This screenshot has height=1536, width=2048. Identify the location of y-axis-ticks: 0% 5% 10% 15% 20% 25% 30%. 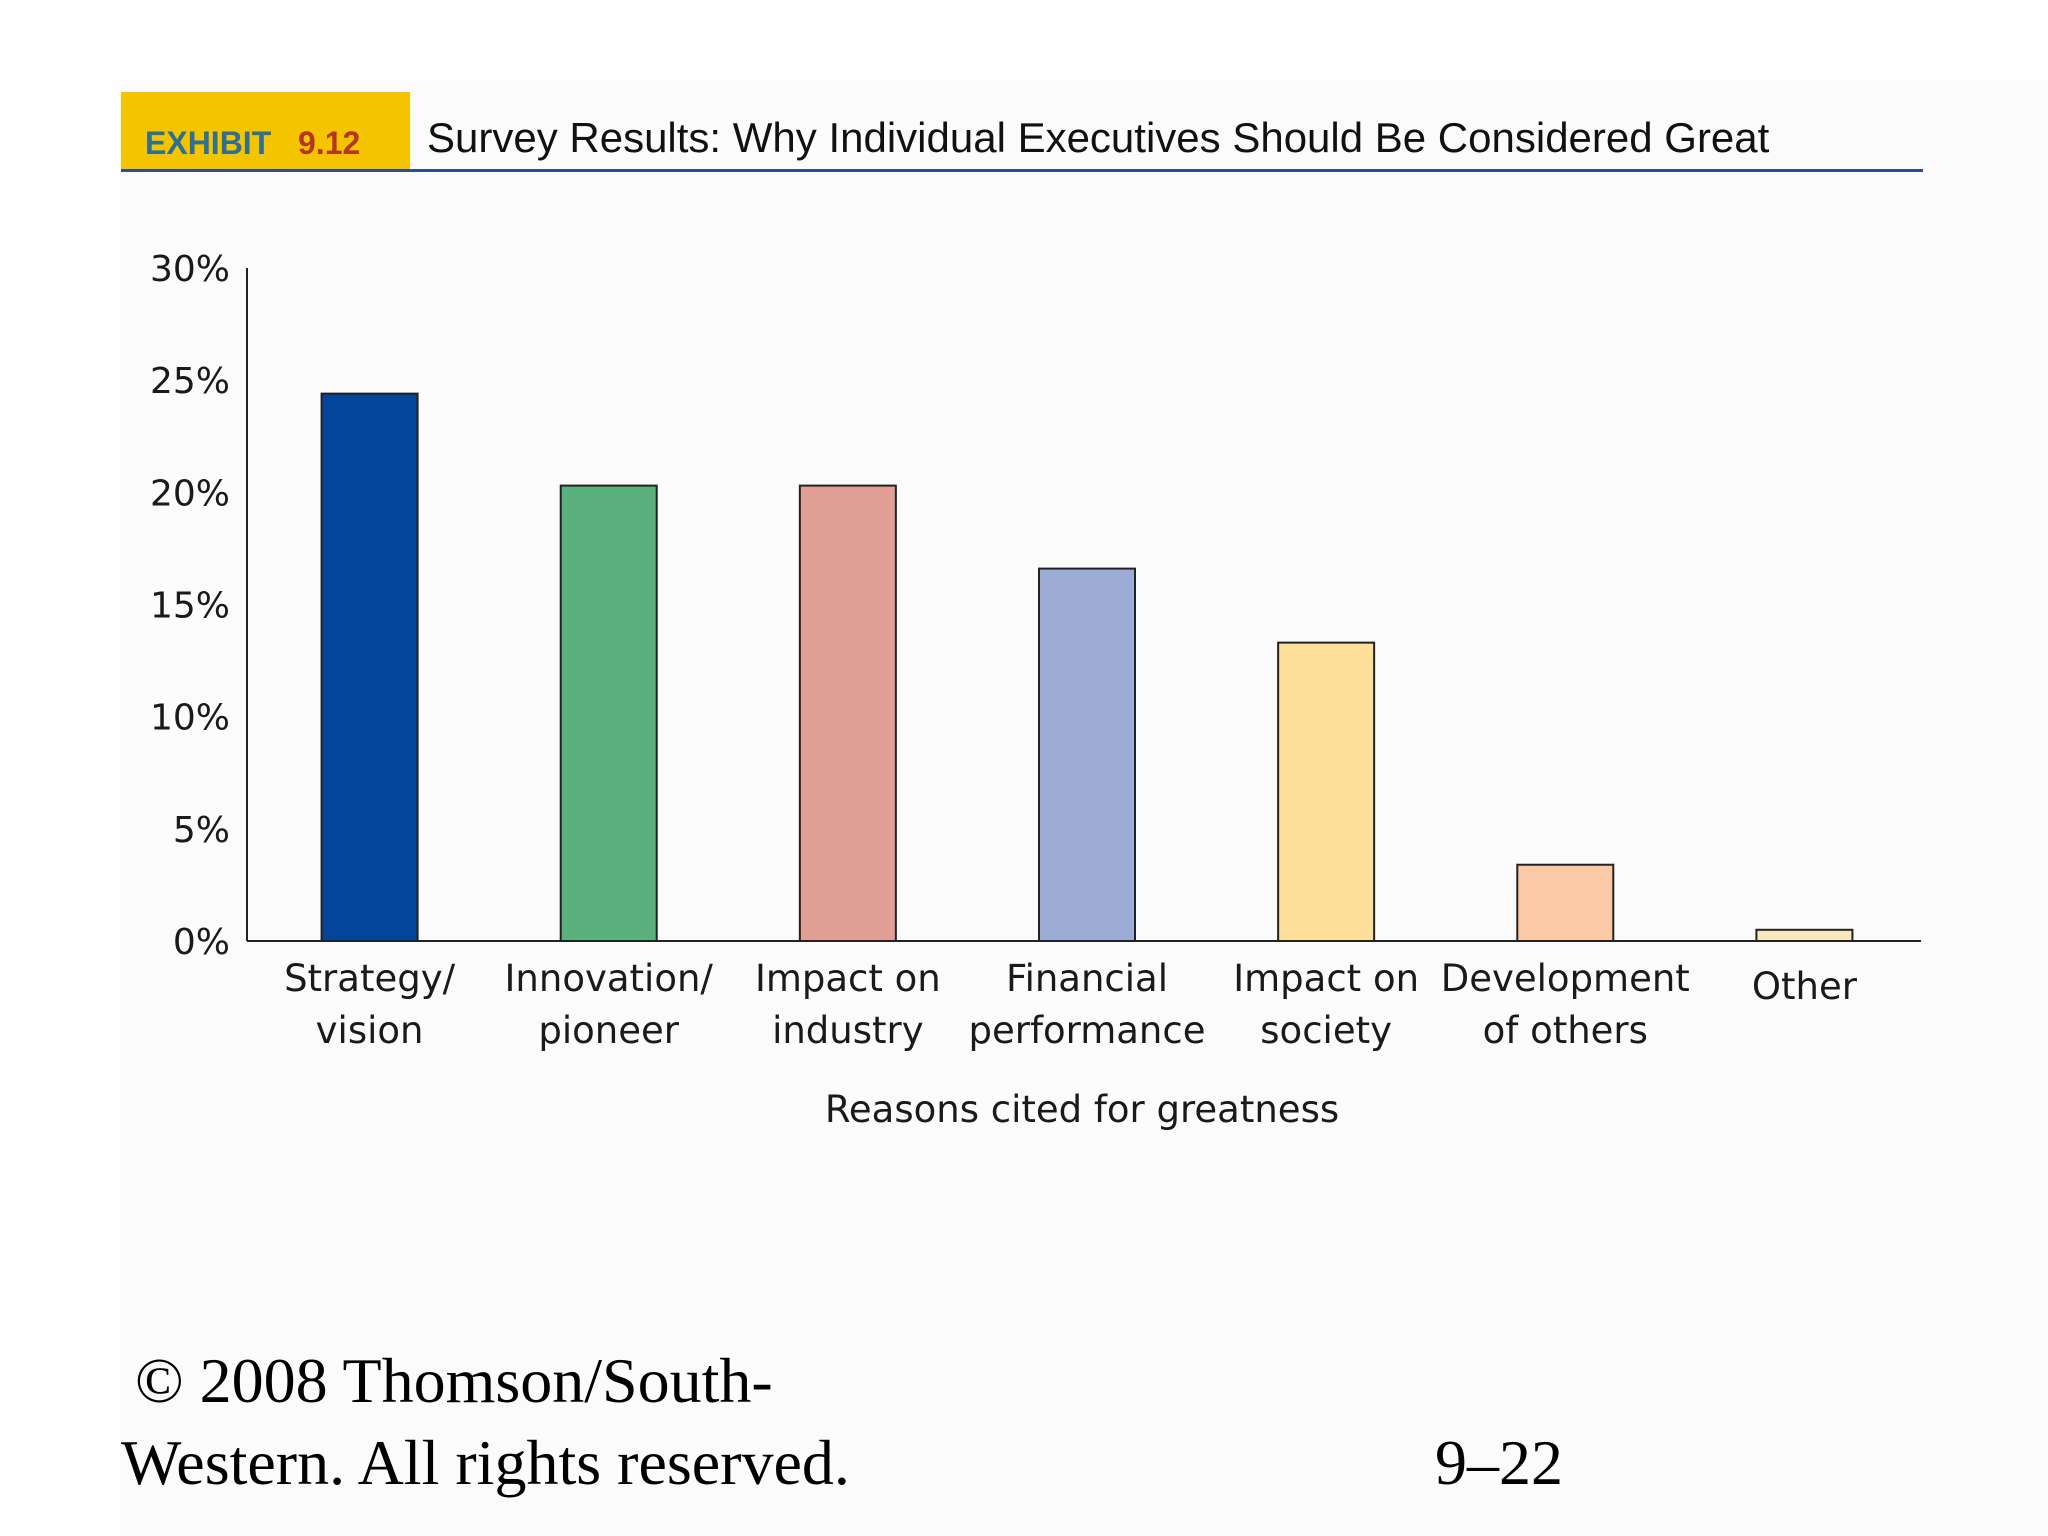
(190, 606).